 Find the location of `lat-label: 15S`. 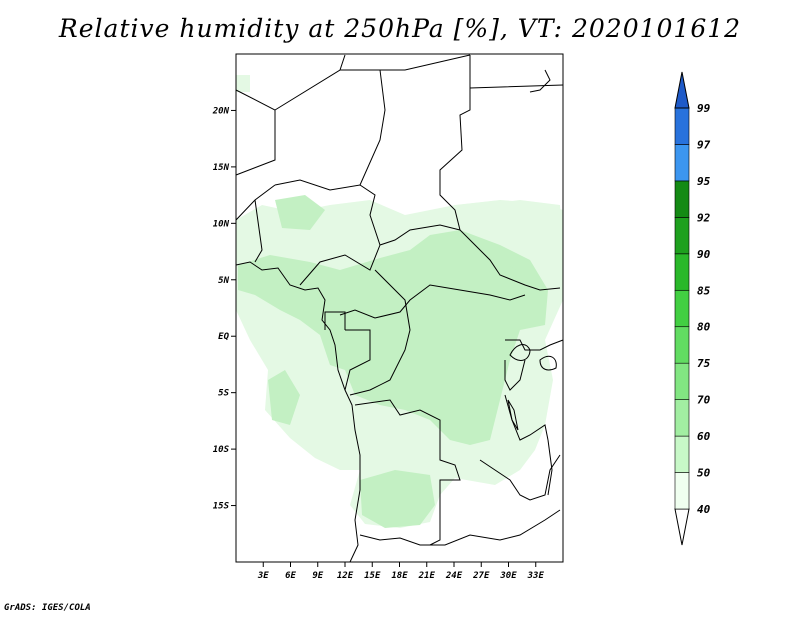

lat-label: 15S is located at coordinates (221, 507).